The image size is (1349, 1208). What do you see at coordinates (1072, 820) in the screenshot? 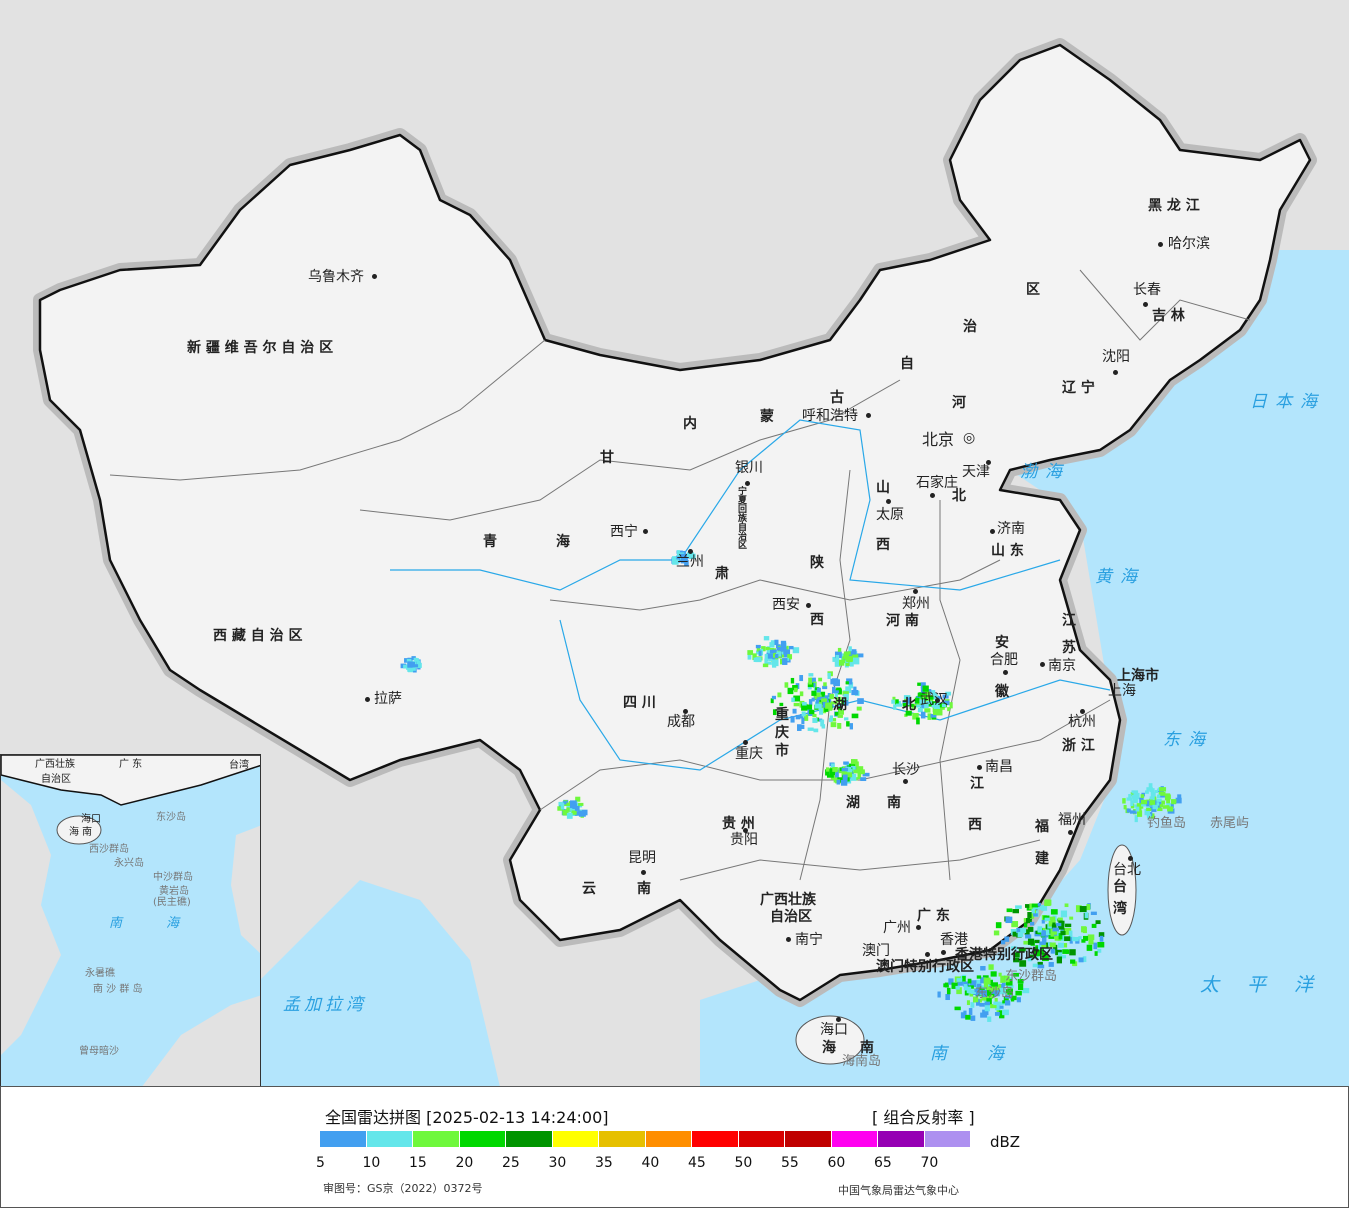
I see `city-label: 福州` at bounding box center [1072, 820].